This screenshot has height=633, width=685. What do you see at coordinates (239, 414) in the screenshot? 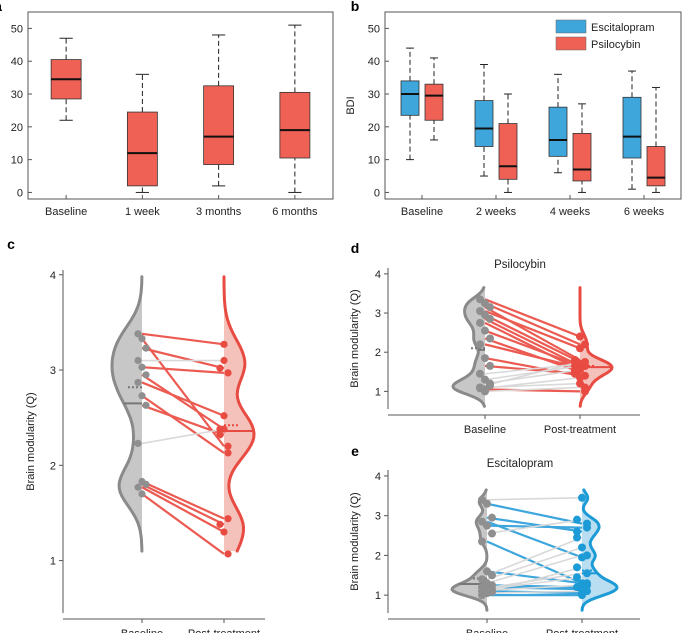
I see `post-half-violin-outline` at bounding box center [239, 414].